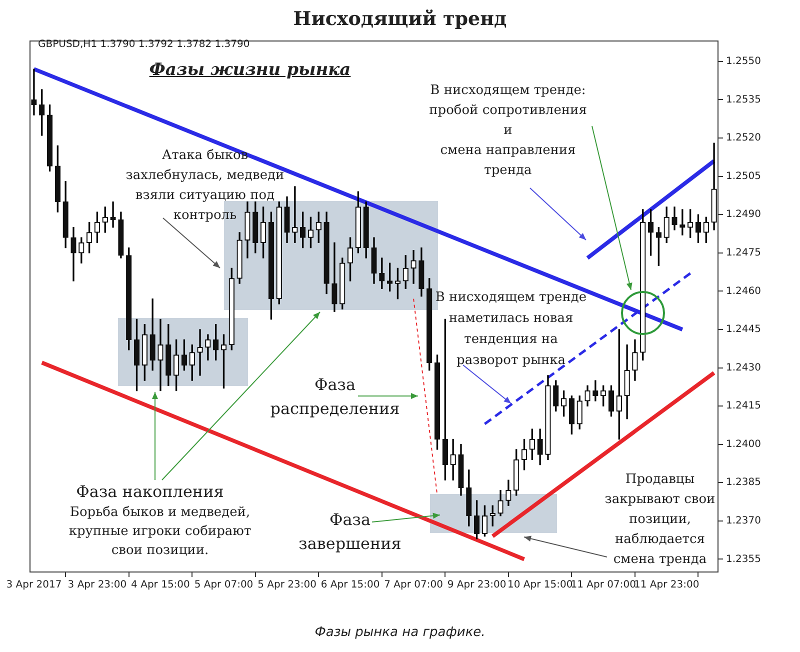 This screenshot has width=800, height=652. I want to click on y-tick-label: 1.2475, so click(743, 252).